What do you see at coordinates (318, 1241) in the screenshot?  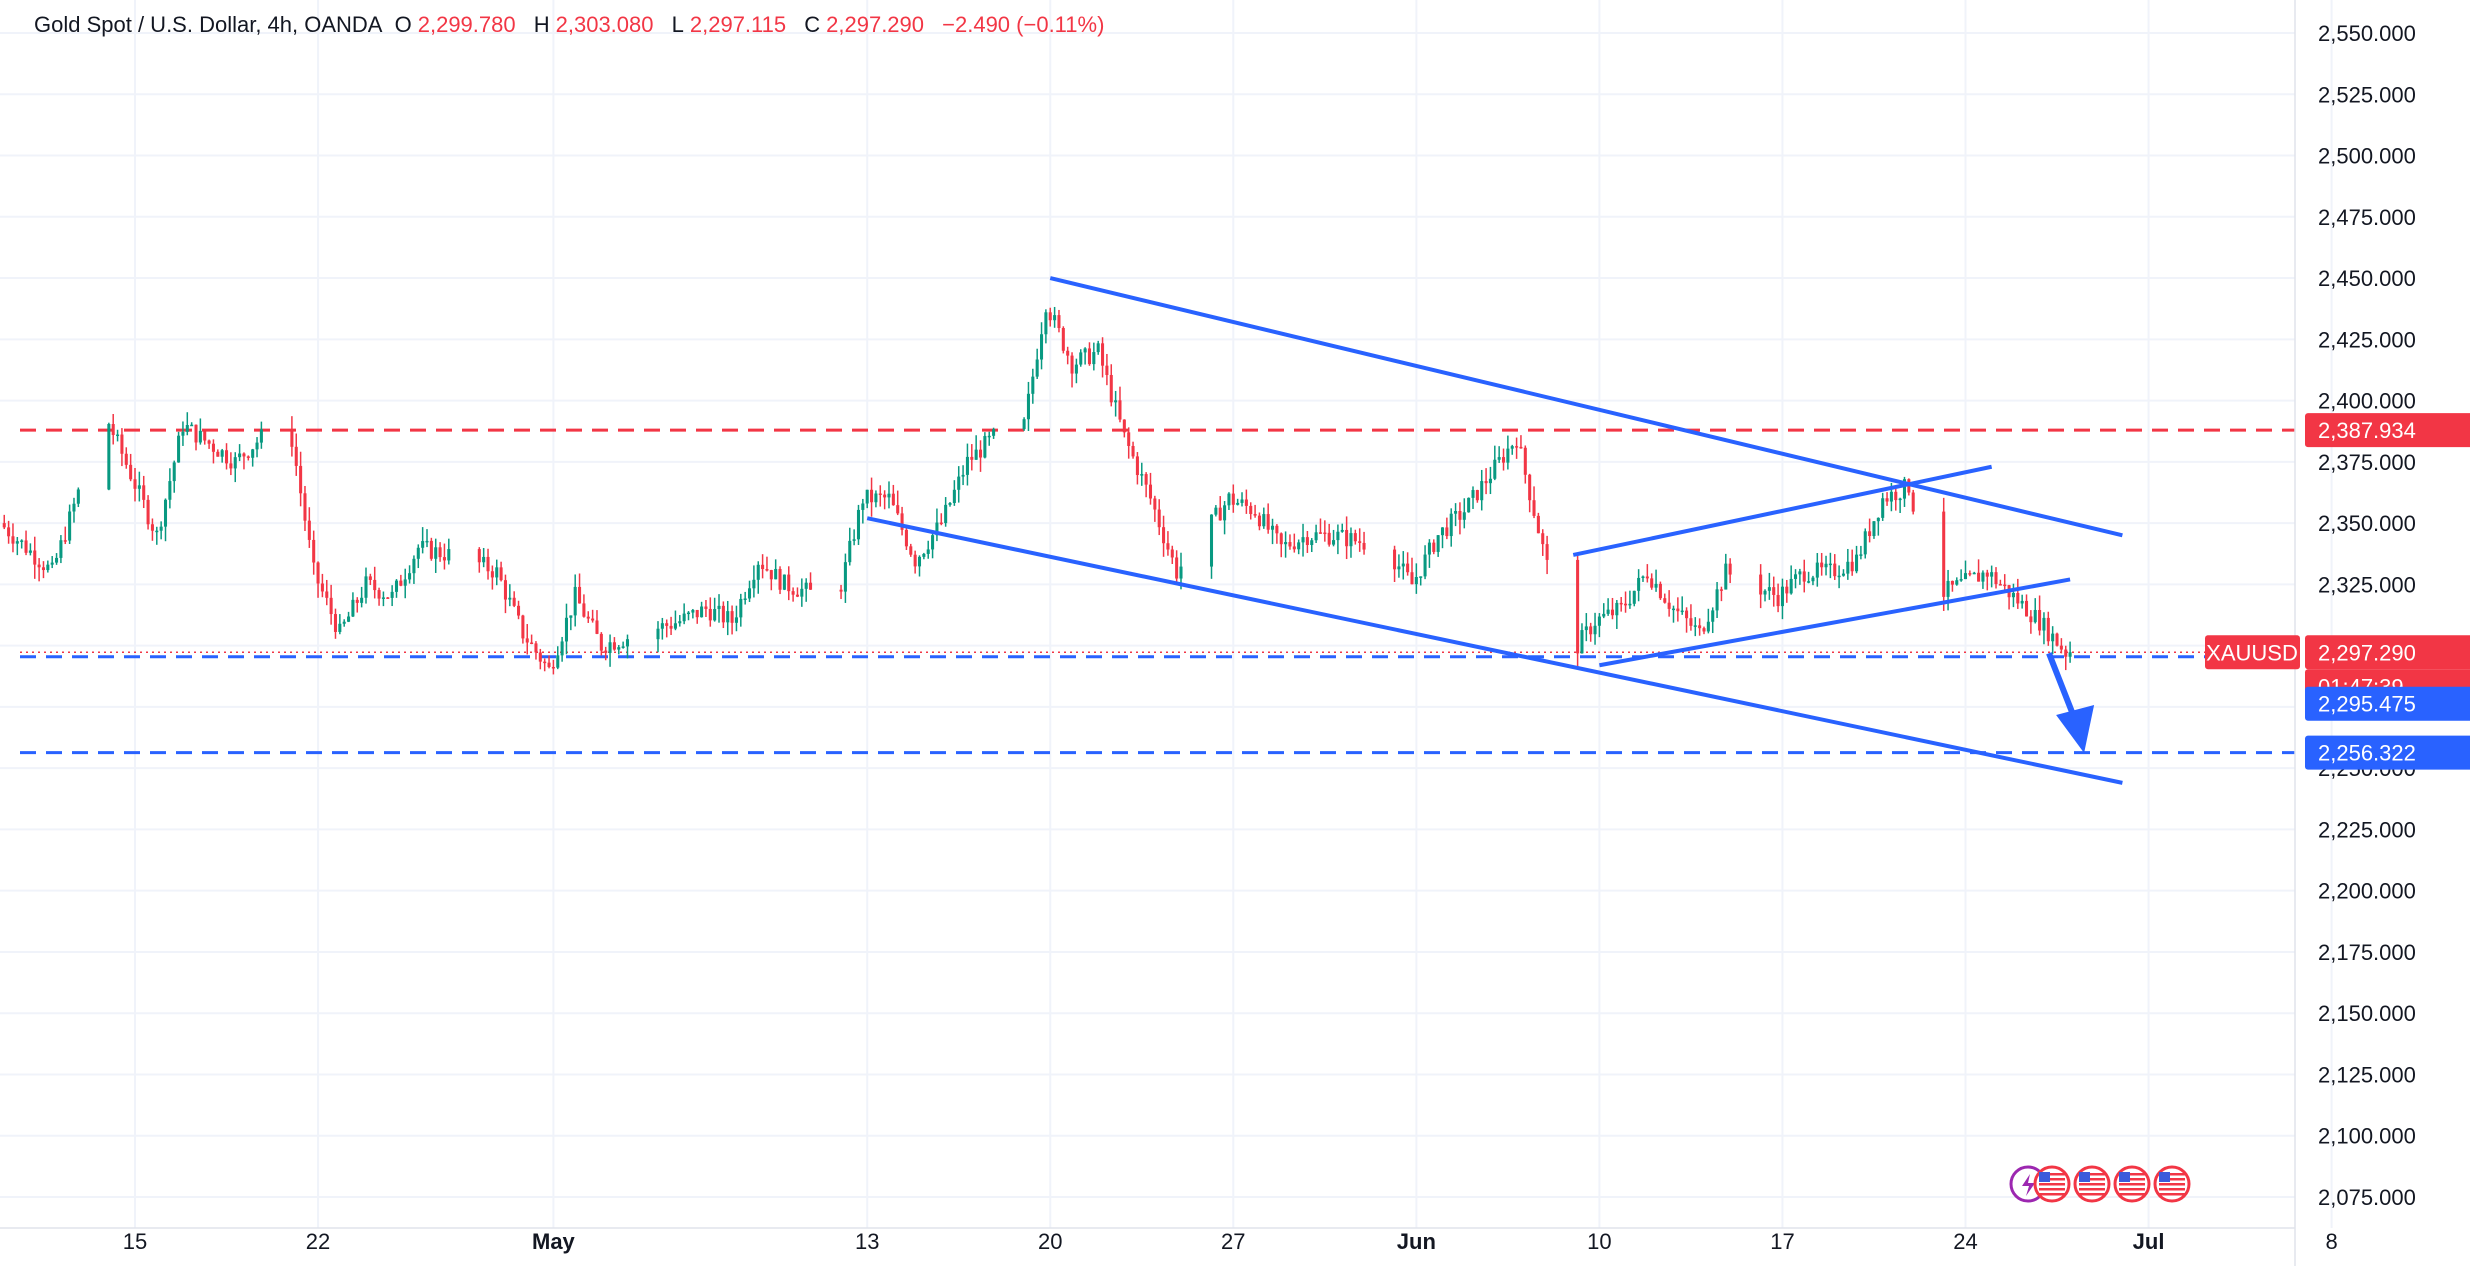 I see `time-tick-label: 22` at bounding box center [318, 1241].